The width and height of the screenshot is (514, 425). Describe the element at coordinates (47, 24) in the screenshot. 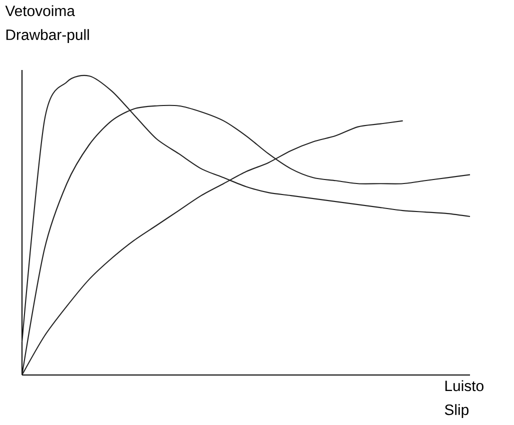

I see `y-axis-title: Vetovoima Drawbar-pull` at that location.